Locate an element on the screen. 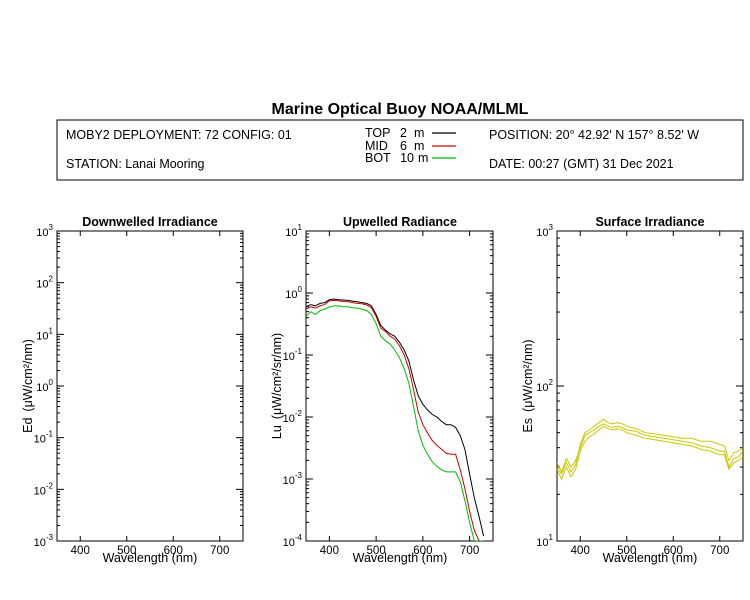 Image resolution: width=750 pixels, height=600 pixels. legend-name: BOT is located at coordinates (378, 158).